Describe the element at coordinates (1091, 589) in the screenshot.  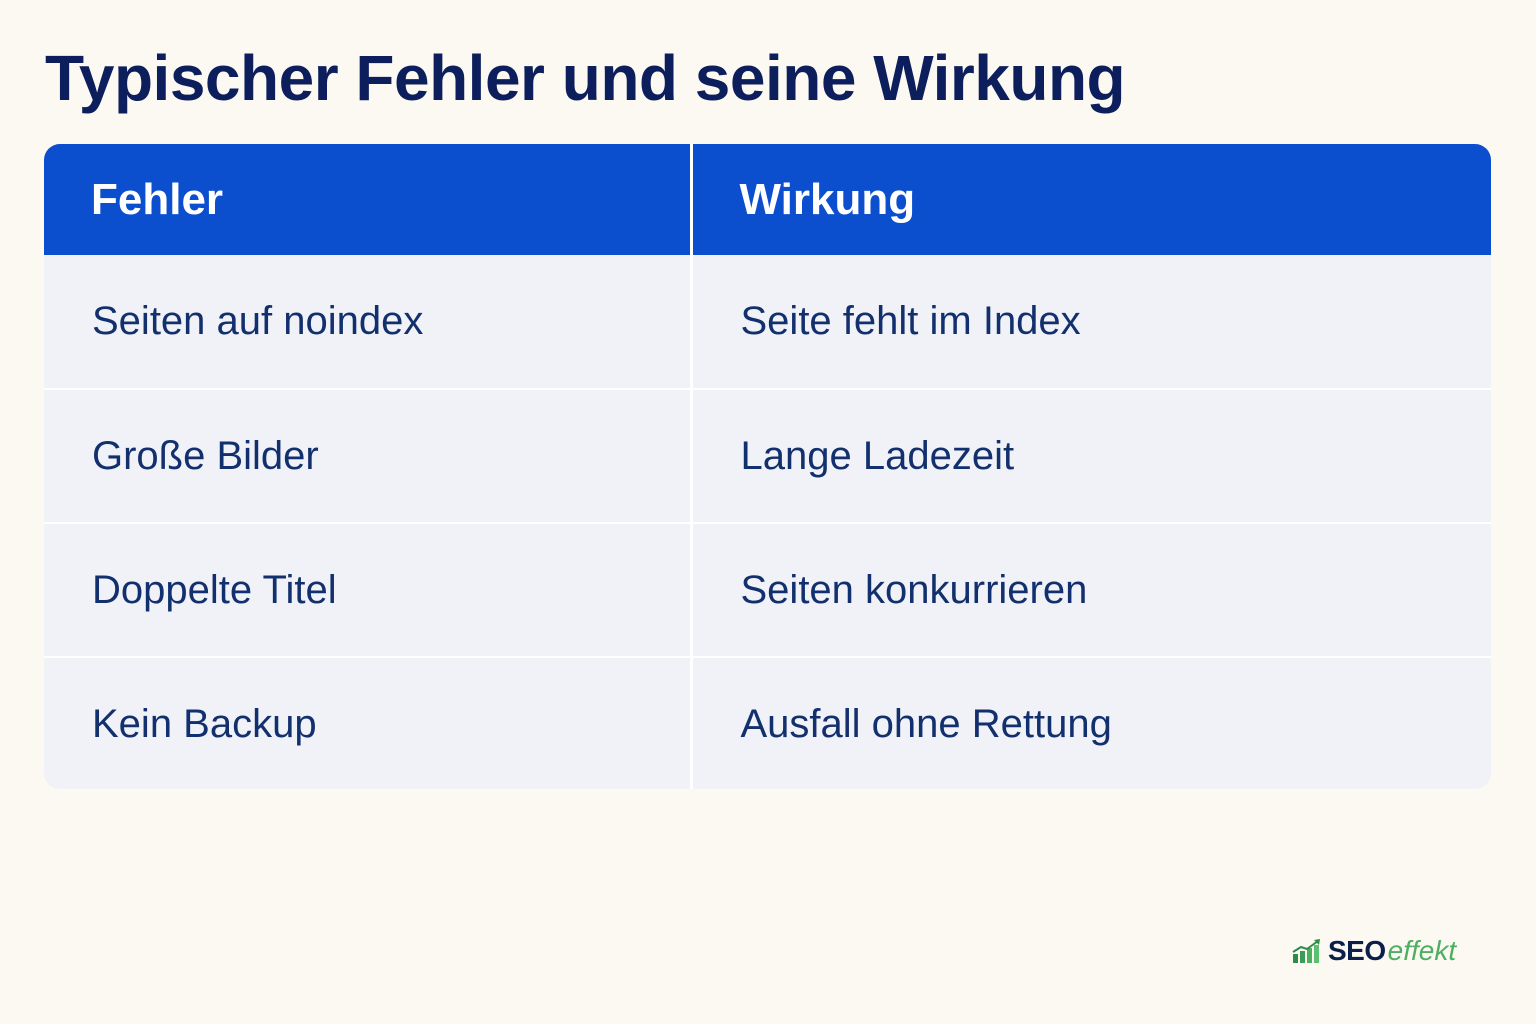
I see `cell-wirkung: Seiten konkurrieren` at that location.